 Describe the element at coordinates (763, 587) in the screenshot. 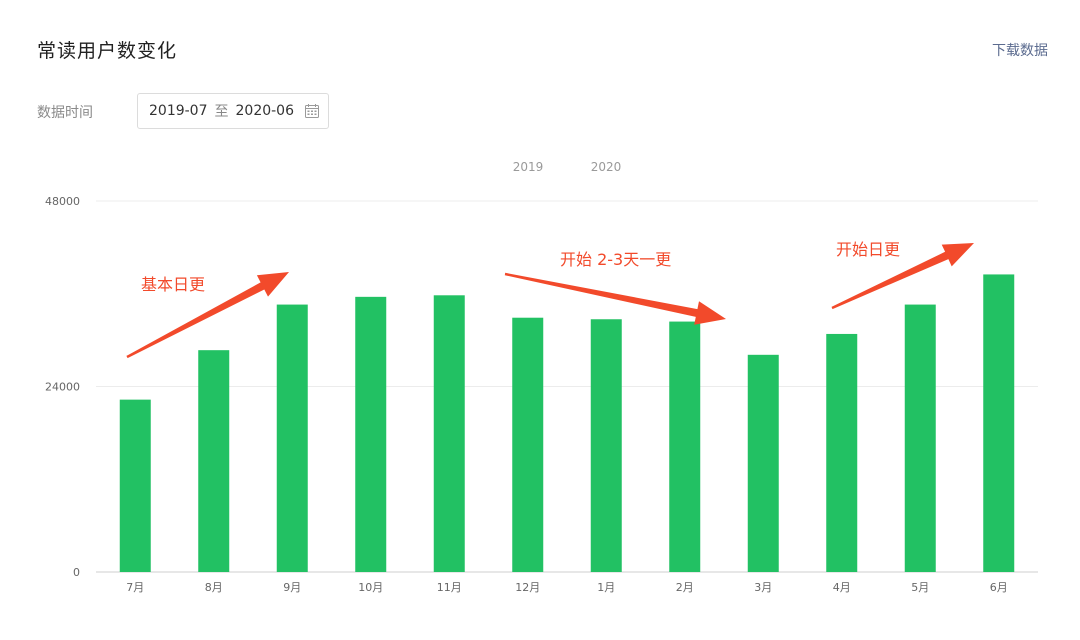

I see `x-tick-label: 3月` at that location.